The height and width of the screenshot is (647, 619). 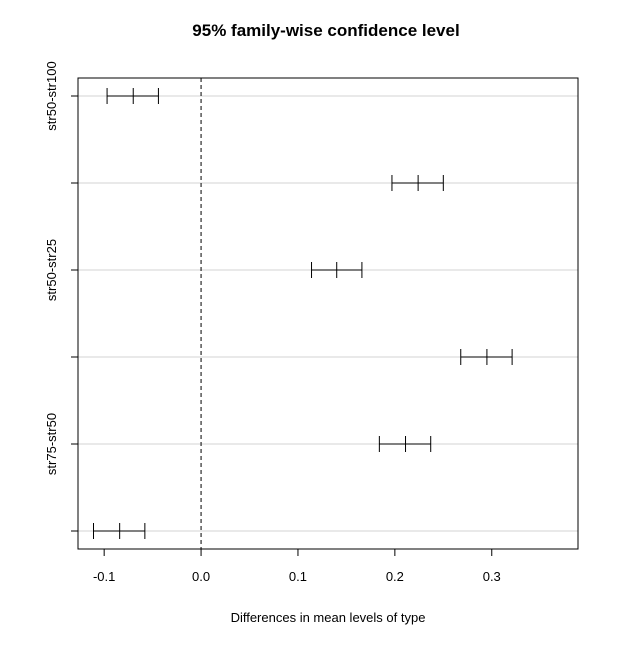 I want to click on x-tick-label: 0.2, so click(x=395, y=576).